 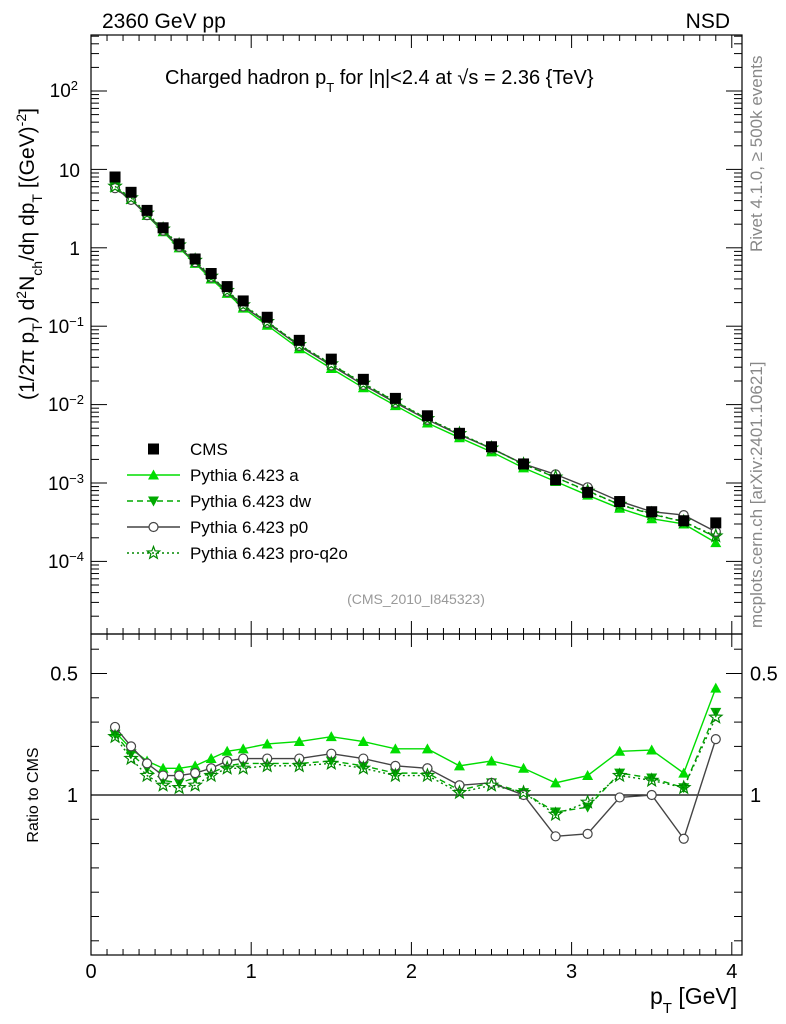 I want to click on ratio-tick-label-right: 0.5, so click(x=764, y=675).